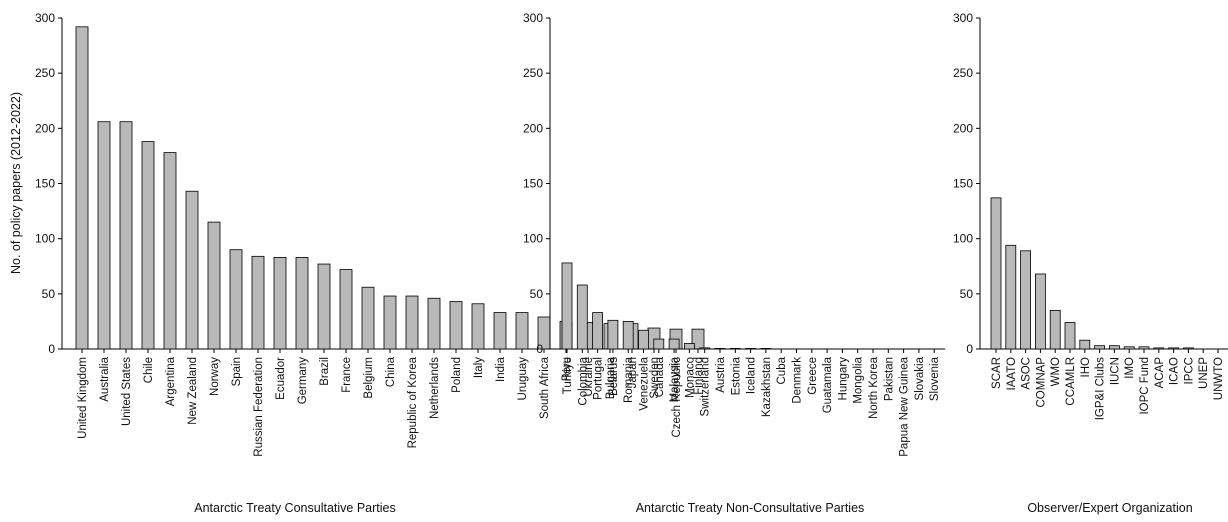 This screenshot has width=1228, height=522. Describe the element at coordinates (859, 379) in the screenshot. I see `x-tick-label: Mongolia` at that location.